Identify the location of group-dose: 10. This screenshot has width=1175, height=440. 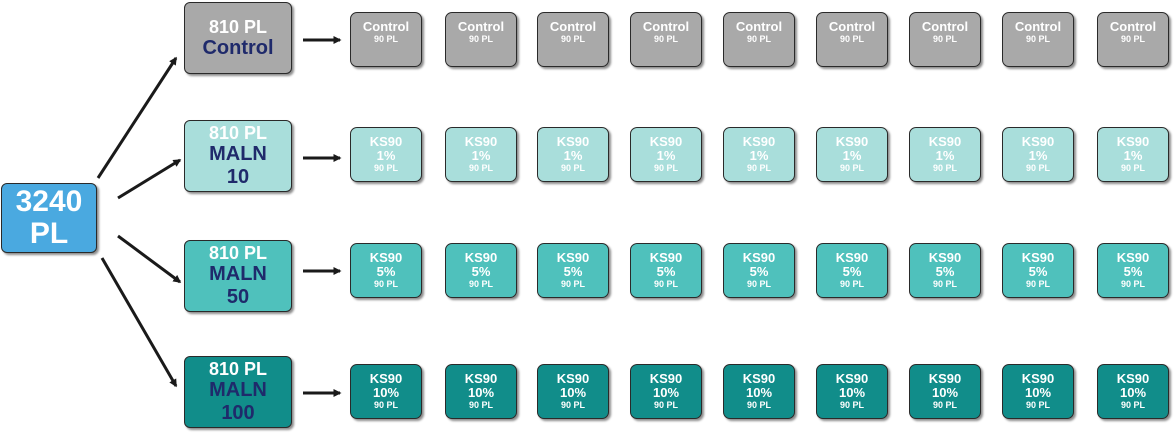
(238, 177).